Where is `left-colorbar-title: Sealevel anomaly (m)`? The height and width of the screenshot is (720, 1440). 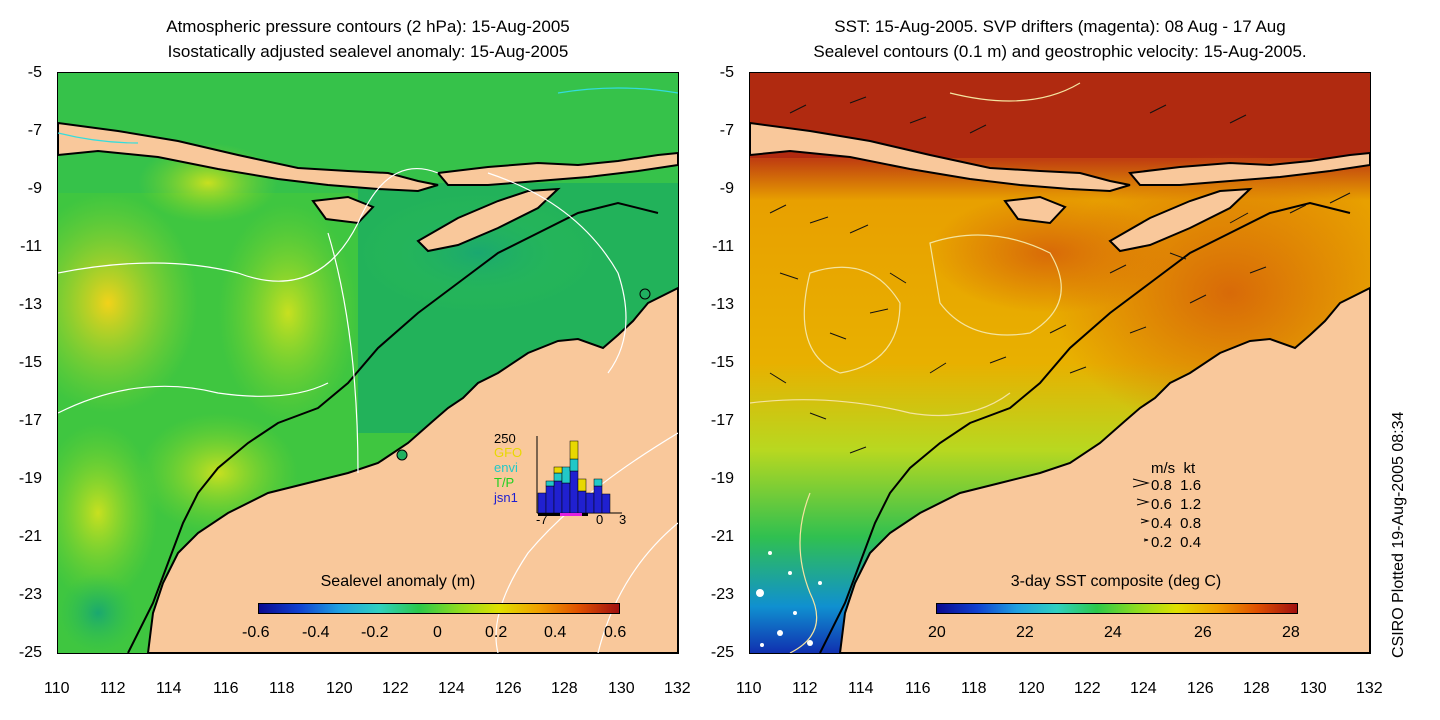 left-colorbar-title: Sealevel anomaly (m) is located at coordinates (398, 581).